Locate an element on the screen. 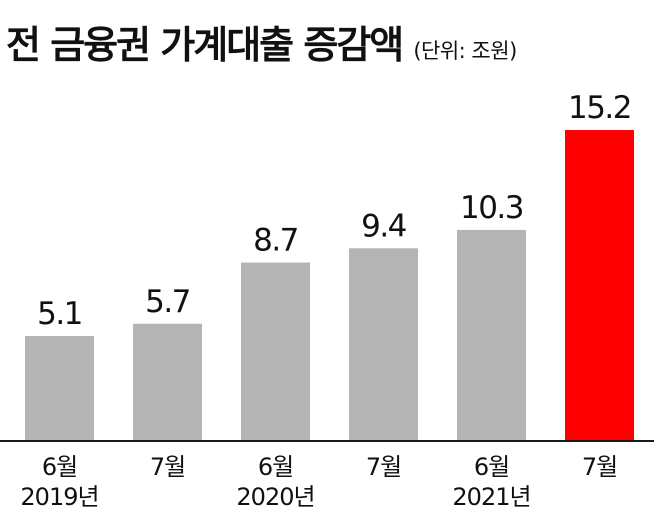 The width and height of the screenshot is (654, 523). unit-label: (단위: 조원) is located at coordinates (465, 51).